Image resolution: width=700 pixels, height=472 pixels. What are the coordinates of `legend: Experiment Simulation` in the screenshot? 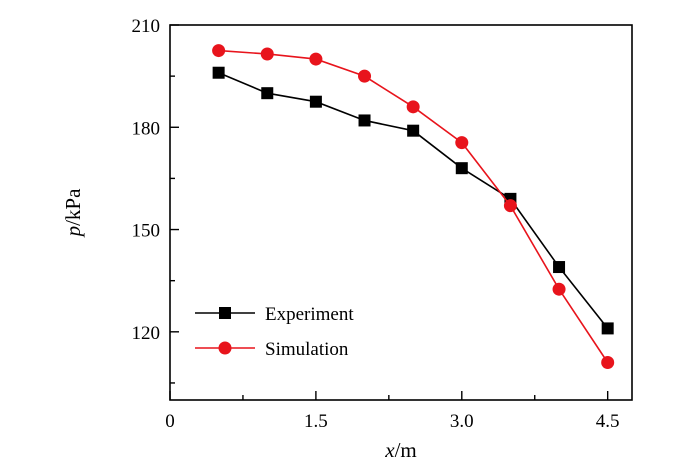 It's located at (274, 332).